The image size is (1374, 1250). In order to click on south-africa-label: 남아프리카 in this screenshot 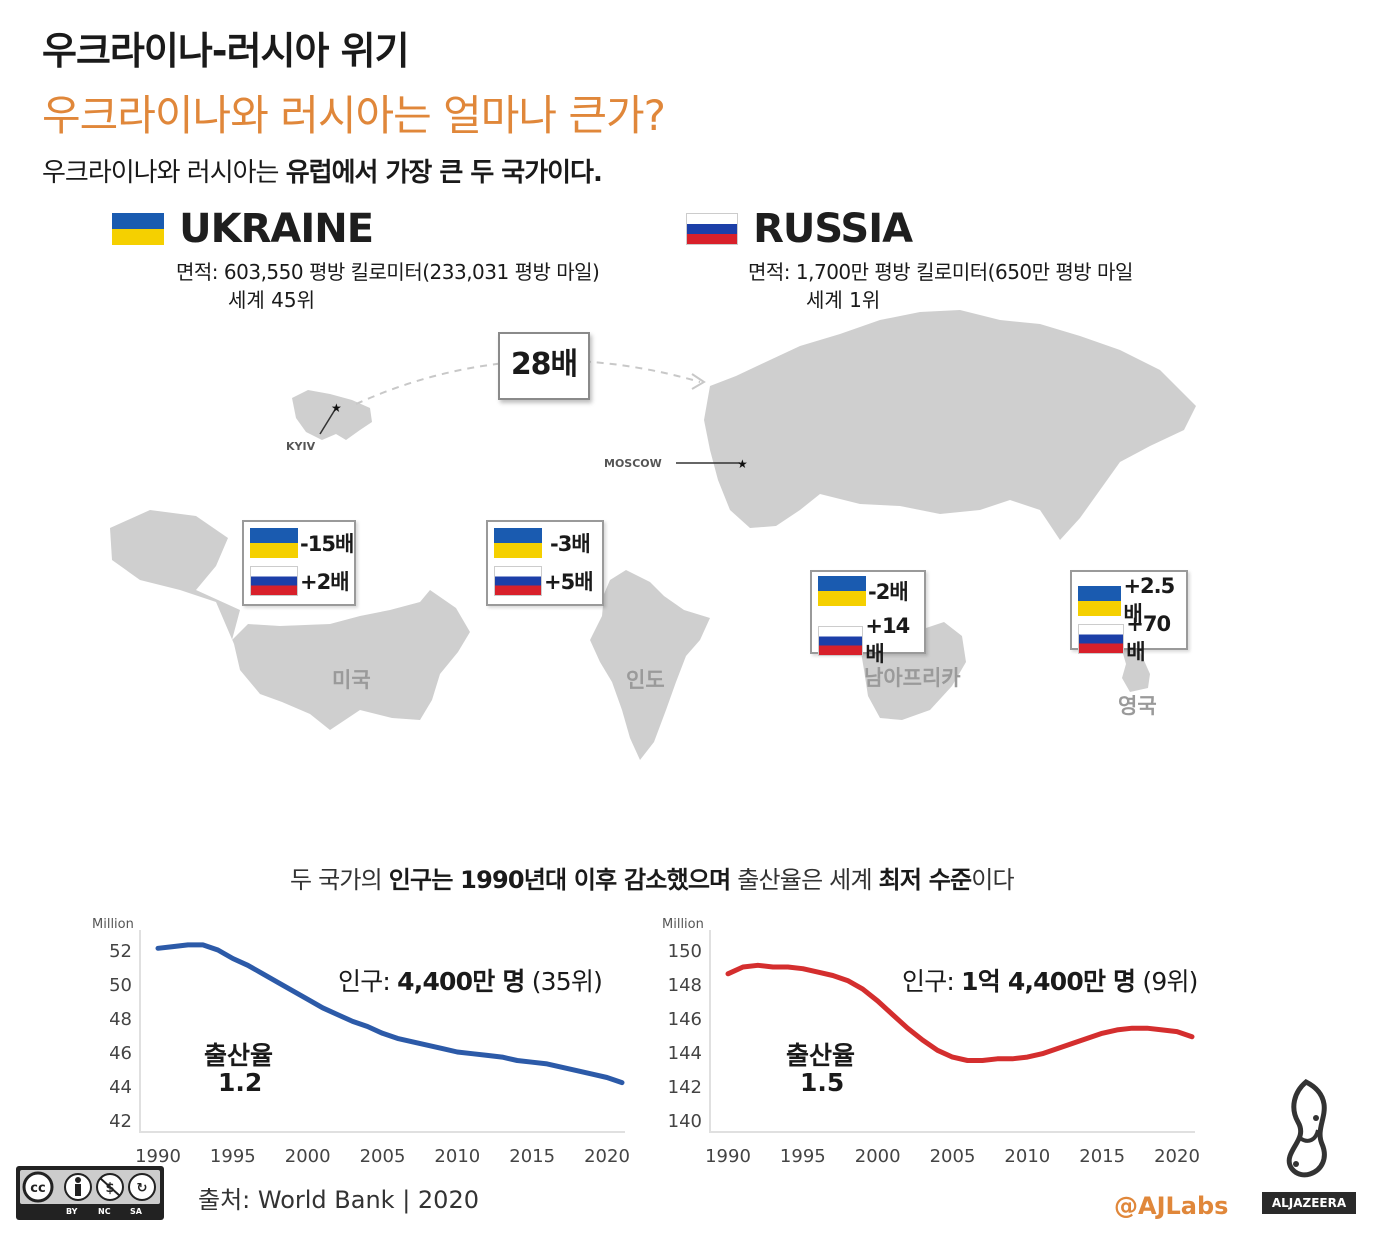, I will do `click(912, 678)`.